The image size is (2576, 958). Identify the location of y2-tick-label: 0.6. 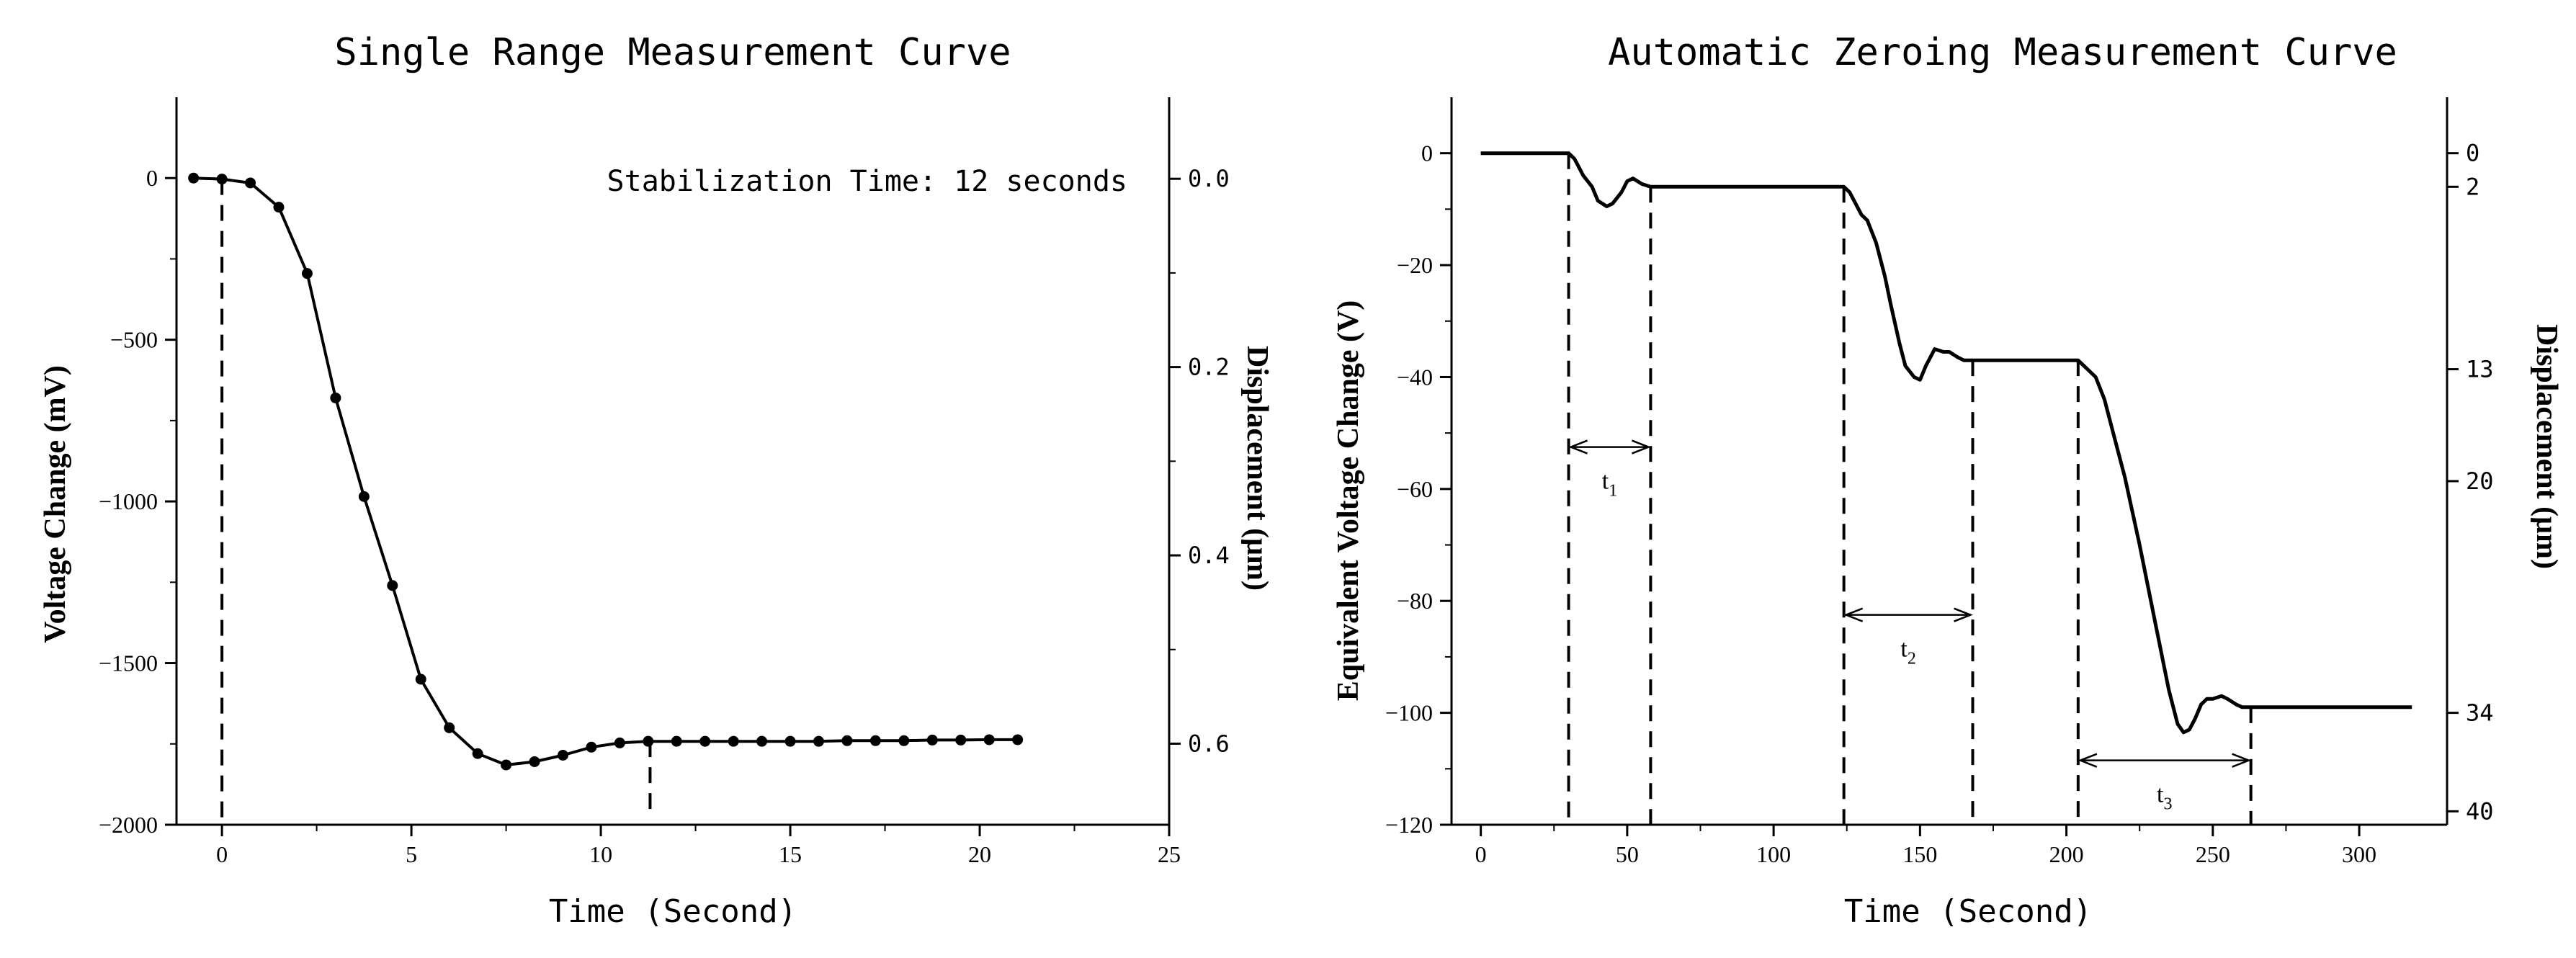
(1209, 743).